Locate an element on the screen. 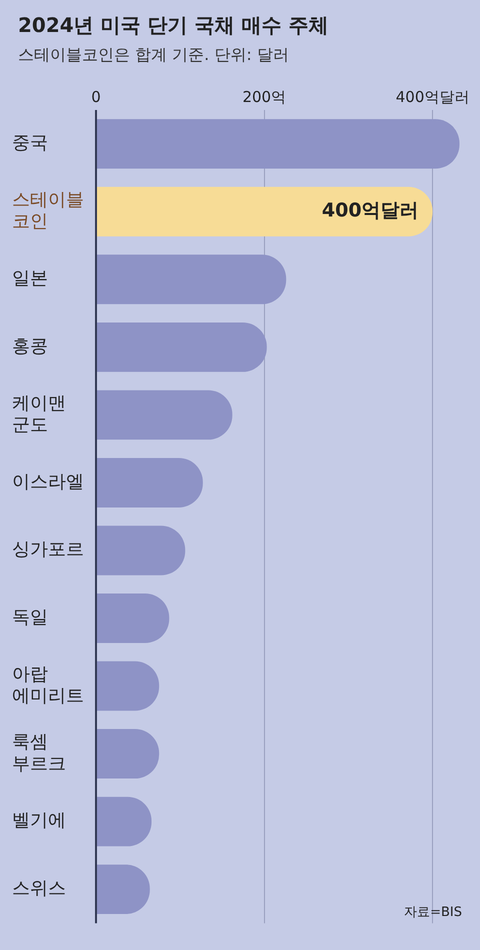  y-tick-label: 중국 is located at coordinates (30, 143).